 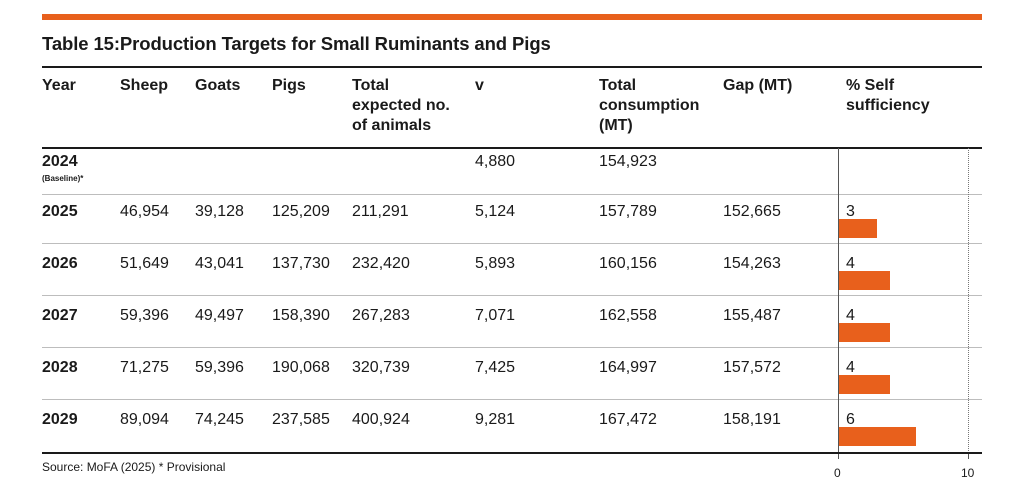 I want to click on table-bottom-rule, so click(x=512, y=453).